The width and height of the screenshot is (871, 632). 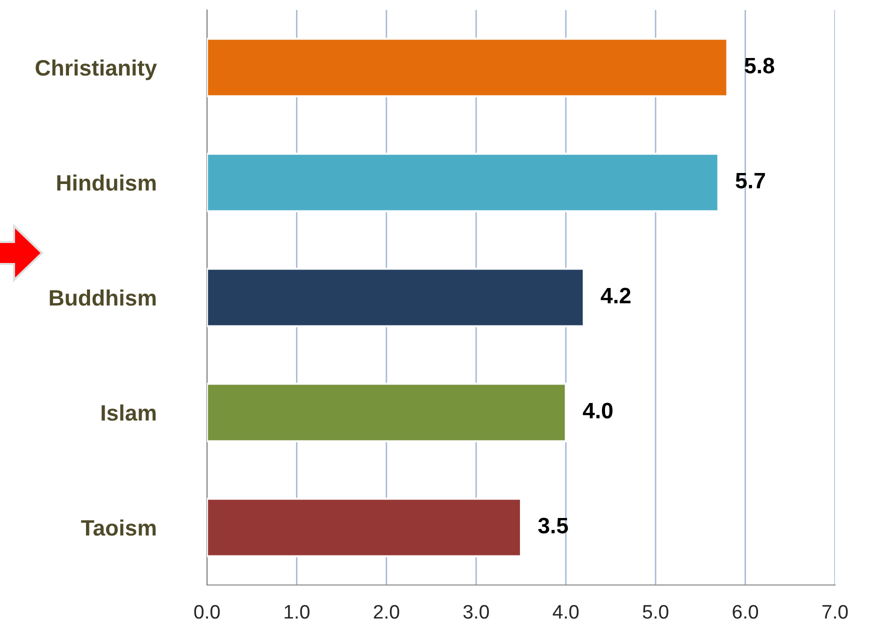 What do you see at coordinates (597, 410) in the screenshot?
I see `data-label: 4.0` at bounding box center [597, 410].